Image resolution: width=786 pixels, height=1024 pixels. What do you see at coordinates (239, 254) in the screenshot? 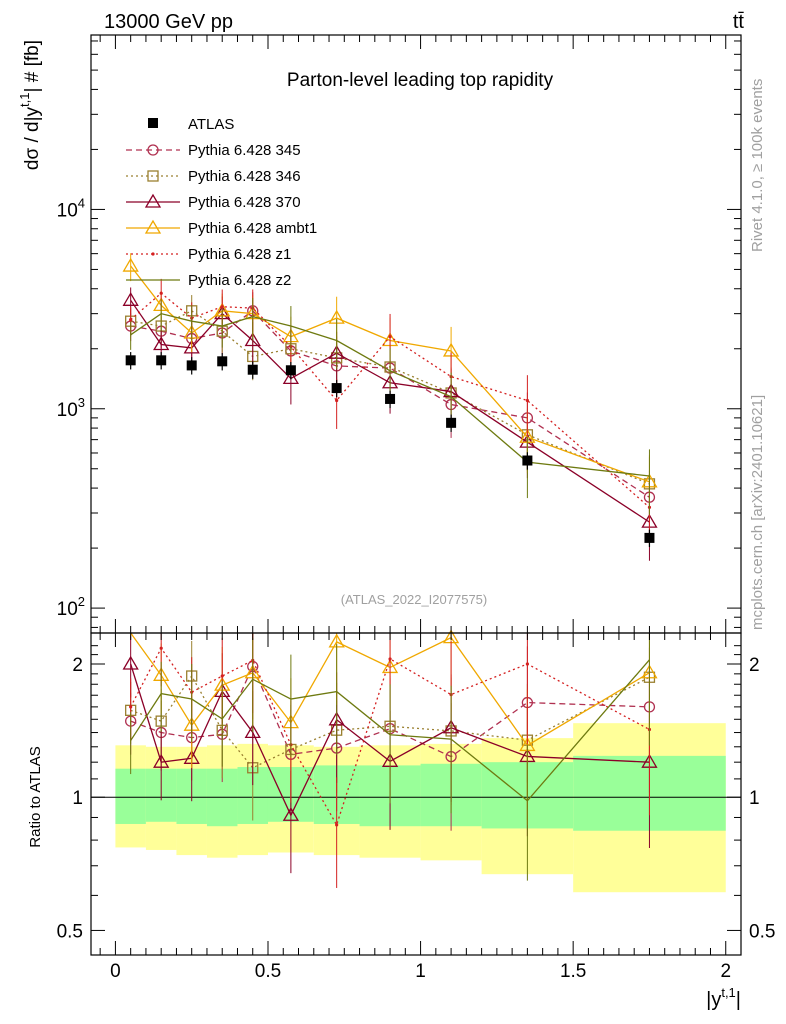
I see `legend-label: Pythia 6.428 z1` at bounding box center [239, 254].